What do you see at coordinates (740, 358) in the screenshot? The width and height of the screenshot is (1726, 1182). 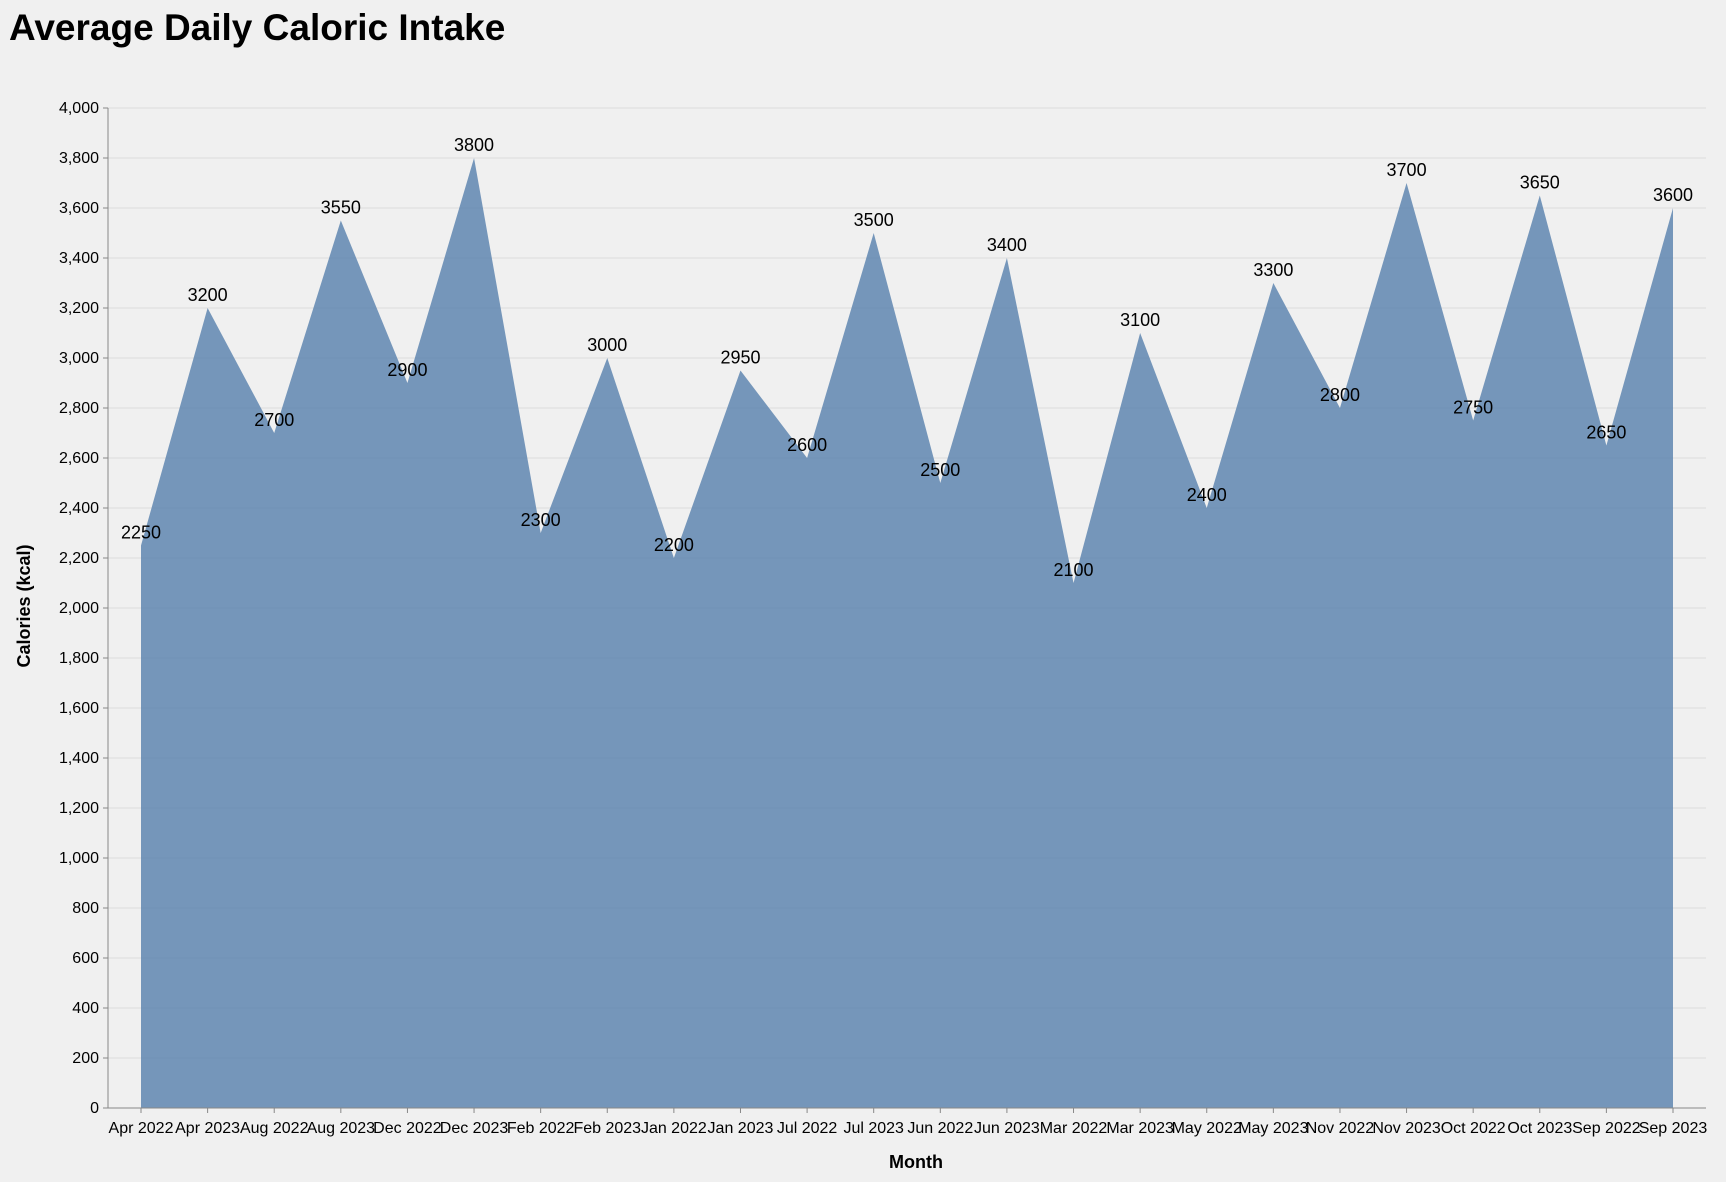 I see `data-label: 2950` at bounding box center [740, 358].